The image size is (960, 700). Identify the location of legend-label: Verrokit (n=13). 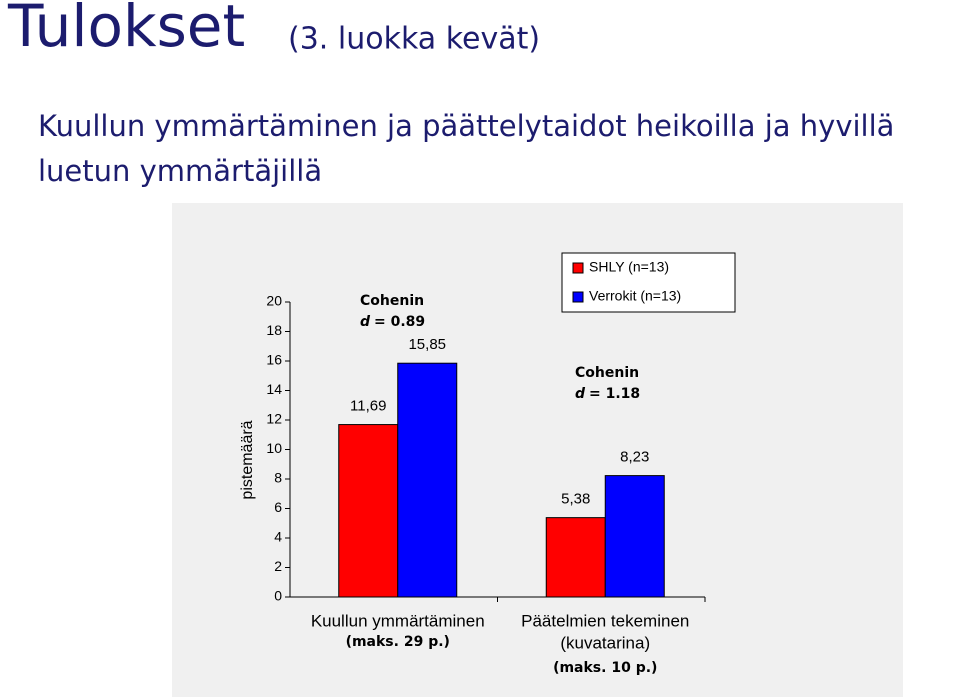
(635, 296).